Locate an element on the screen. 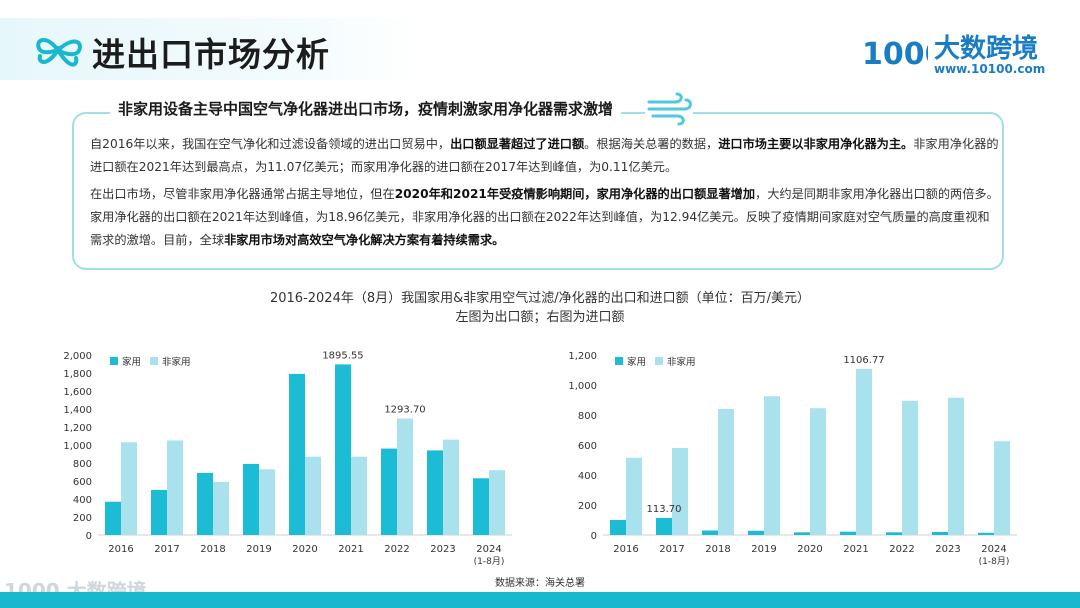  x-tick-label: 2020 is located at coordinates (304, 549).